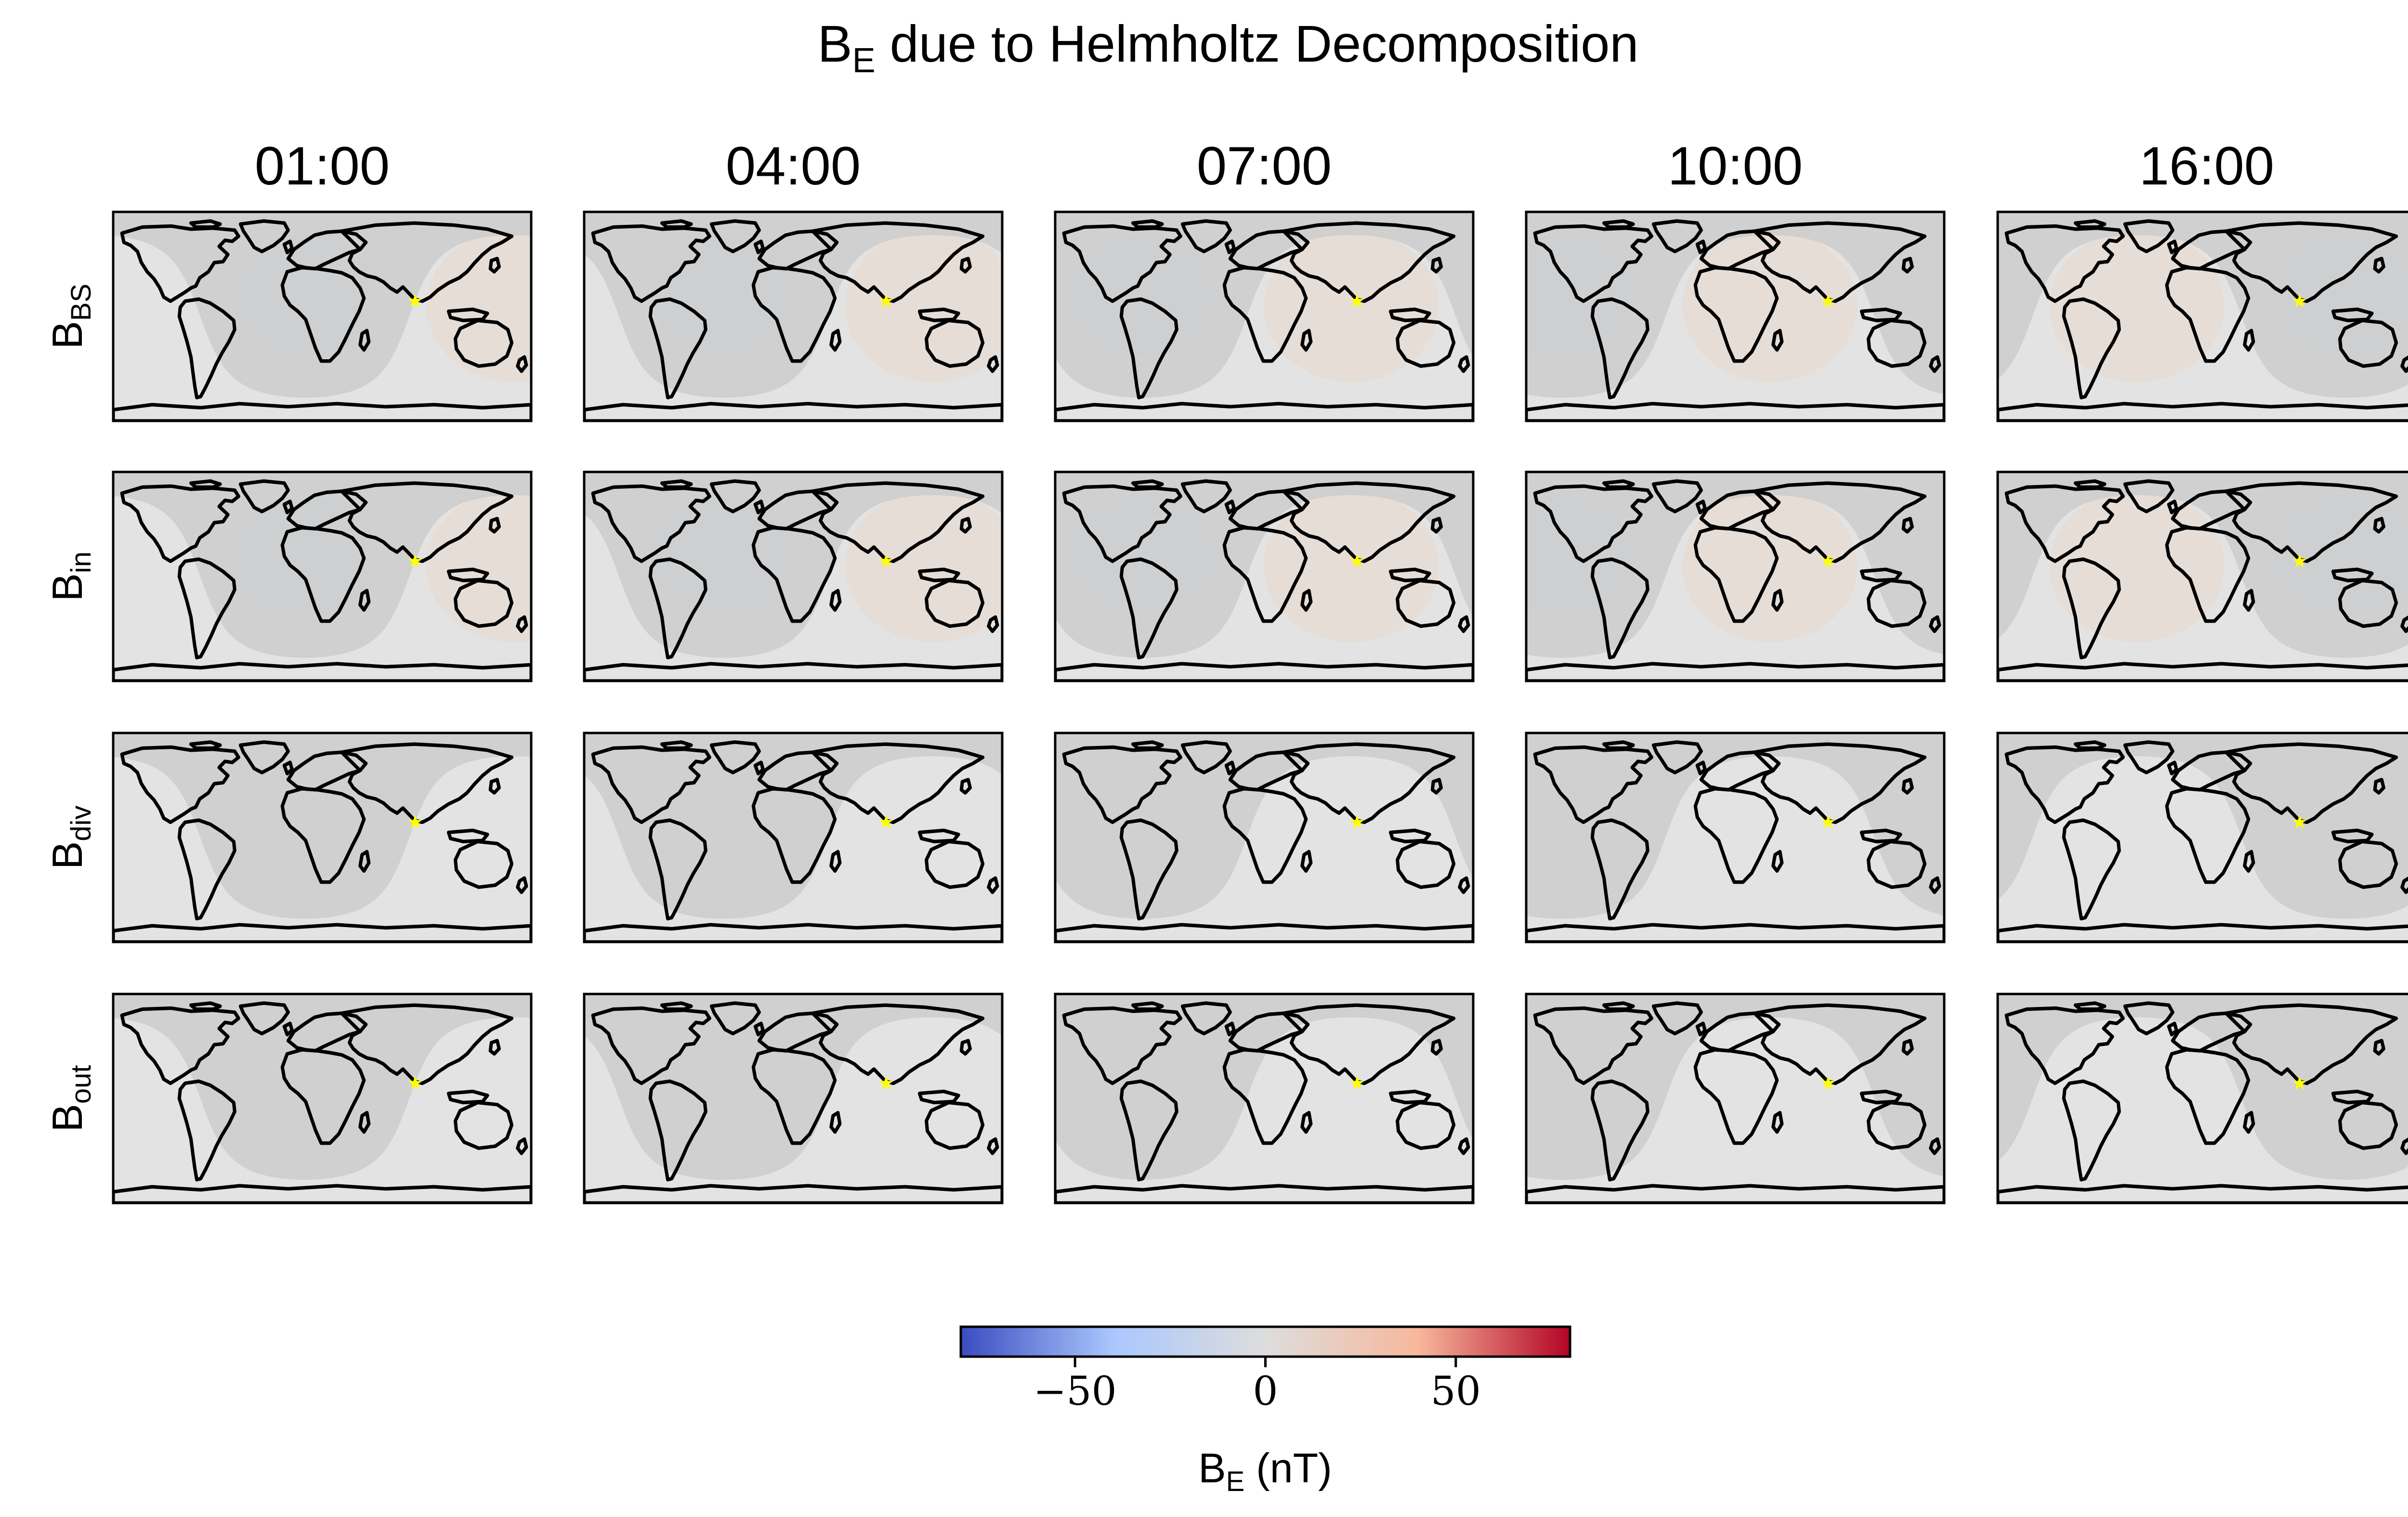 Image resolution: width=2408 pixels, height=1517 pixels. Describe the element at coordinates (864, 60) in the screenshot. I see `figure-title-sub: E` at that location.